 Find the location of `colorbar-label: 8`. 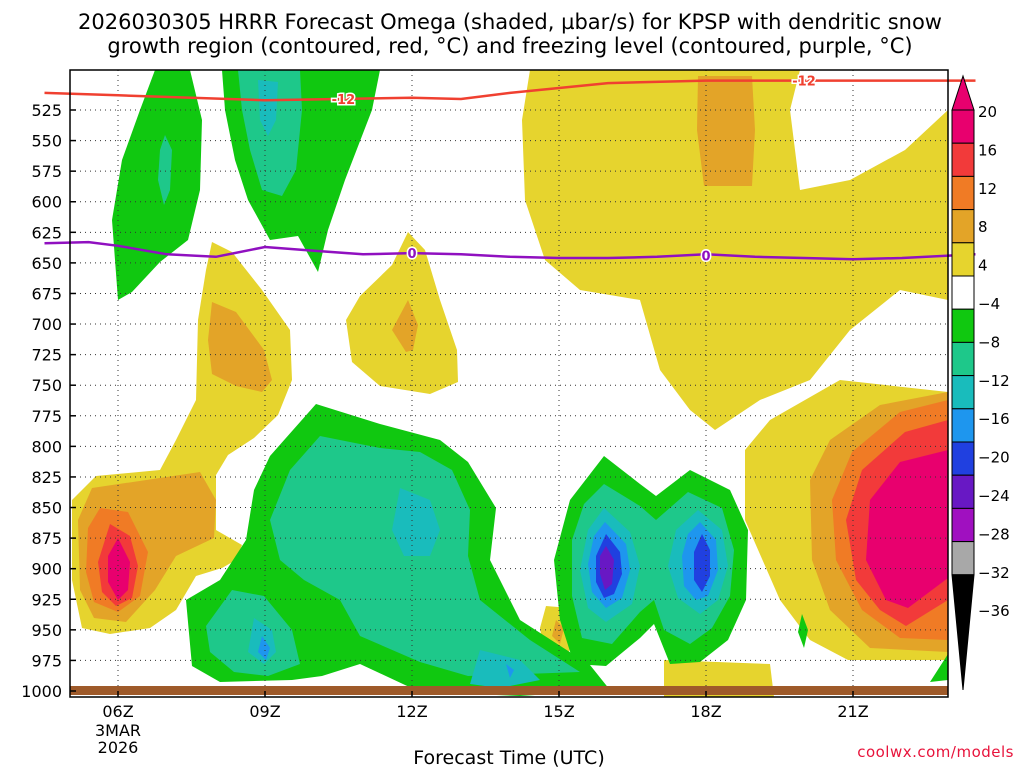

colorbar-label: 8 is located at coordinates (983, 227).